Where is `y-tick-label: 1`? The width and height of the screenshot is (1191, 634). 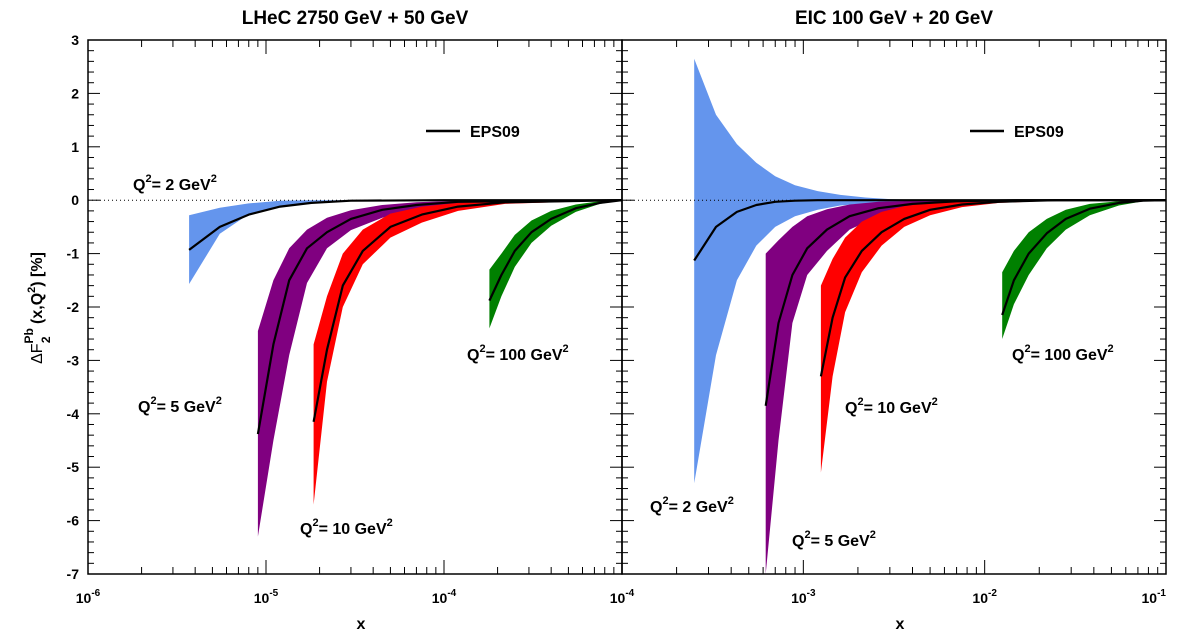
y-tick-label: 1 is located at coordinates (75, 147).